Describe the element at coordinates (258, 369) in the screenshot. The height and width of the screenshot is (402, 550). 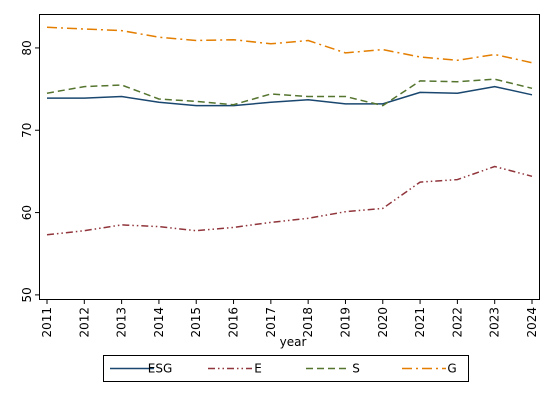
I see `legend-label-e: E` at that location.